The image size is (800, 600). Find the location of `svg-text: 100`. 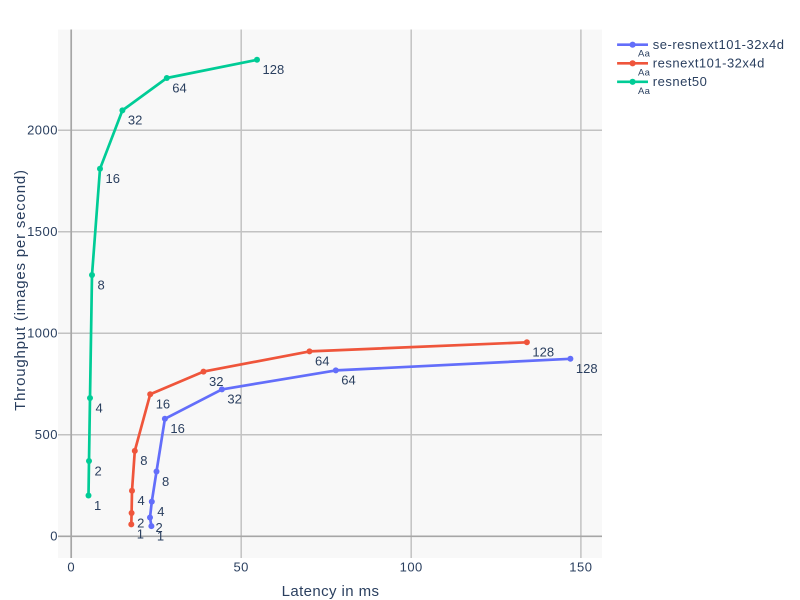

svg-text: 100 is located at coordinates (411, 567).